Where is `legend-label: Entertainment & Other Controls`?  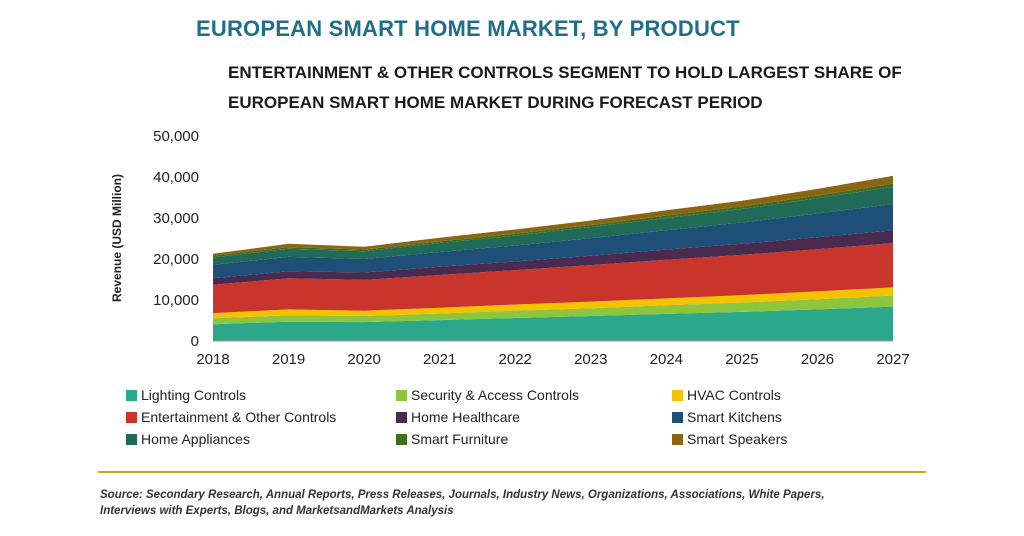
legend-label: Entertainment & Other Controls is located at coordinates (239, 417).